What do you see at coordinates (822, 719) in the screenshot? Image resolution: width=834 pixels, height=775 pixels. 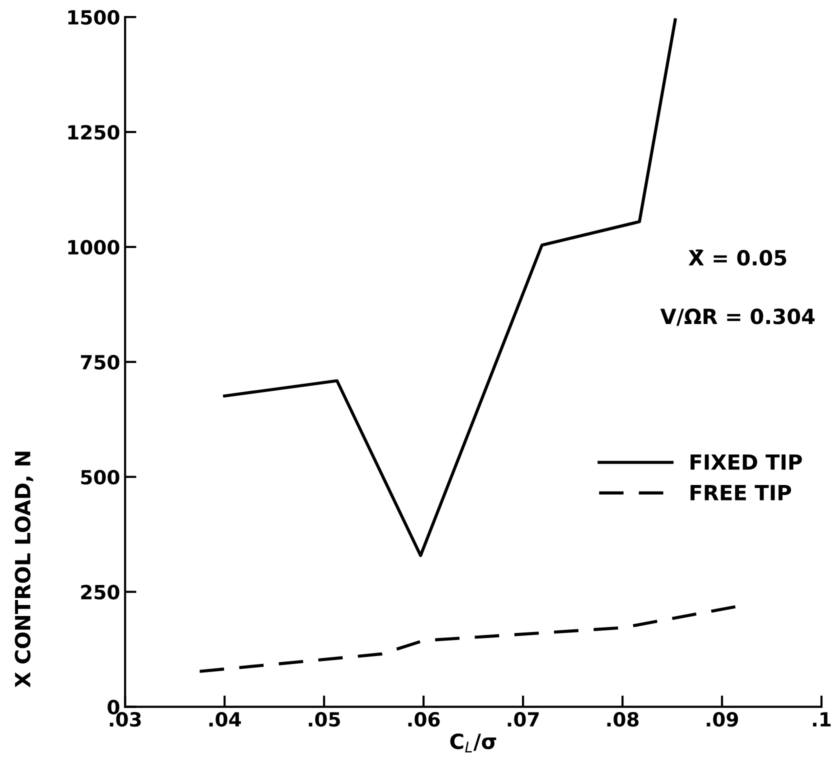 I see `x-tick-label: .1` at bounding box center [822, 719].